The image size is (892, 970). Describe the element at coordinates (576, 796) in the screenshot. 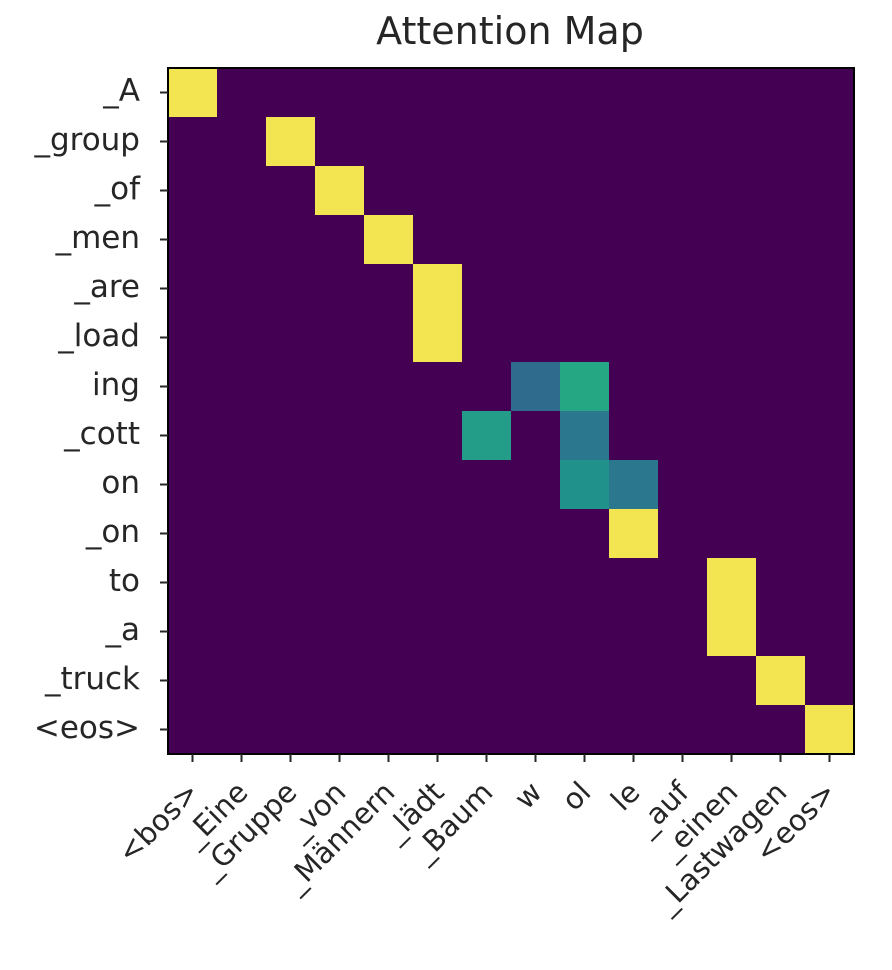

I see `x-tick-label: ol` at that location.